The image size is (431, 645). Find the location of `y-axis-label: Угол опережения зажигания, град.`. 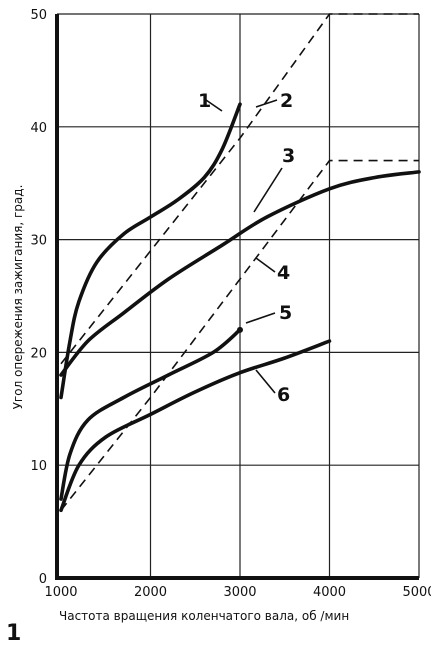

y-axis-label: Угол опережения зажигания, град. is located at coordinates (18, 297).